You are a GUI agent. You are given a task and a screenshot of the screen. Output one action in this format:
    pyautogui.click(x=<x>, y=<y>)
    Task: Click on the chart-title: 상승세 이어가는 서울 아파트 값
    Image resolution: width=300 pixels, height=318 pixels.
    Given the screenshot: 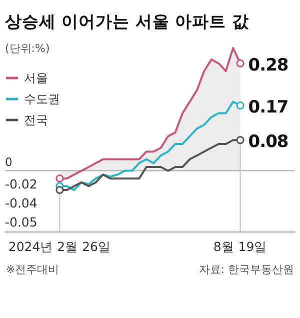 What is the action you would take?
    pyautogui.click(x=127, y=21)
    